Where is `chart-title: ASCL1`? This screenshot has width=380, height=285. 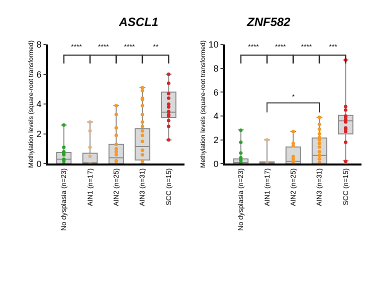
chart-title: ASCL1 is located at coordinates (138, 22).